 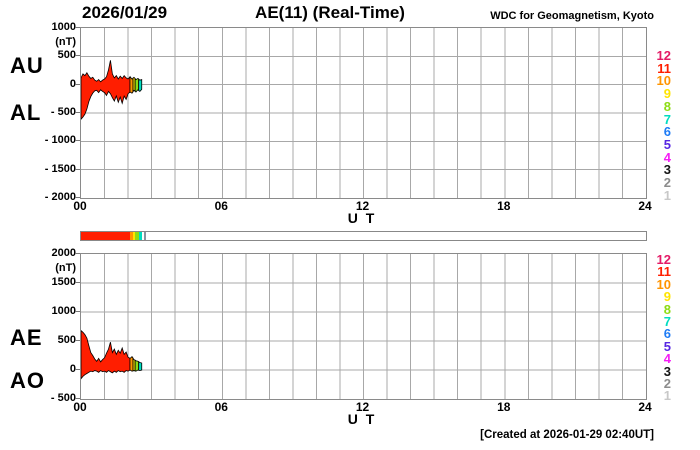 What do you see at coordinates (572, 16) in the screenshot?
I see `data-source-label: WDC for Geomagnetism, Kyoto` at bounding box center [572, 16].